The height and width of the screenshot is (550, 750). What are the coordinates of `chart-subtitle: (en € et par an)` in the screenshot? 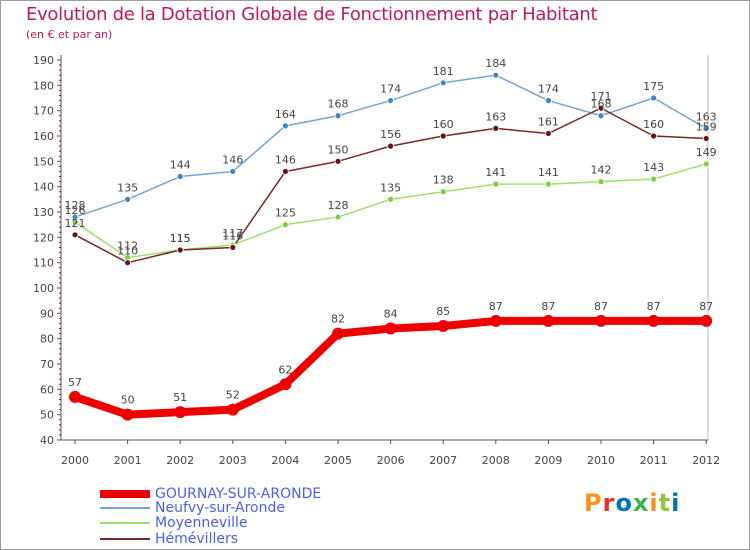 It's located at (69, 34).